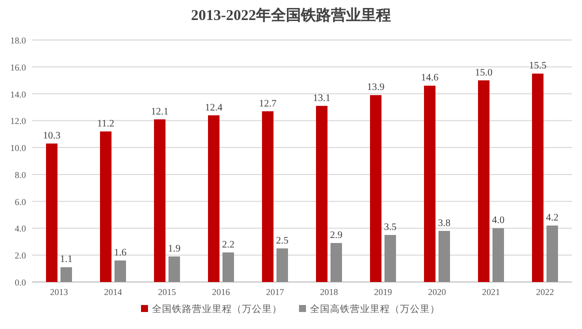  I want to click on x-tick-label: 2021, so click(491, 292).